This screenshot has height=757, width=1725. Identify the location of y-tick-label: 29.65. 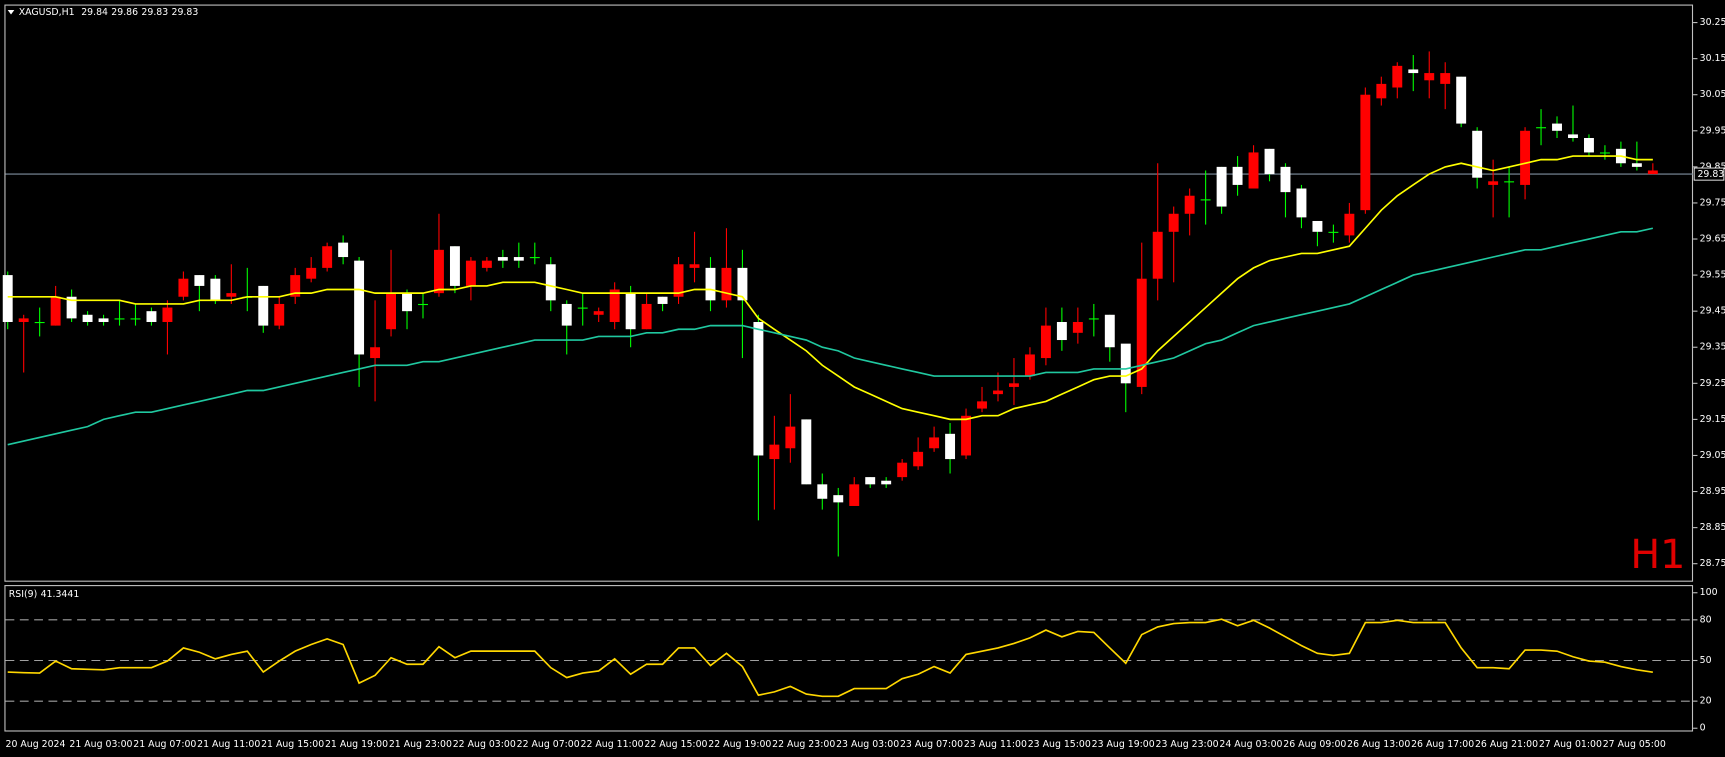
(1712, 239).